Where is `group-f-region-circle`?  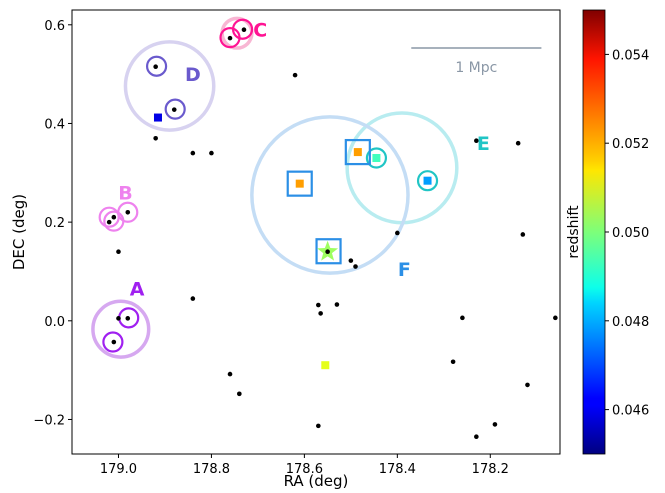 group-f-region-circle is located at coordinates (330, 195).